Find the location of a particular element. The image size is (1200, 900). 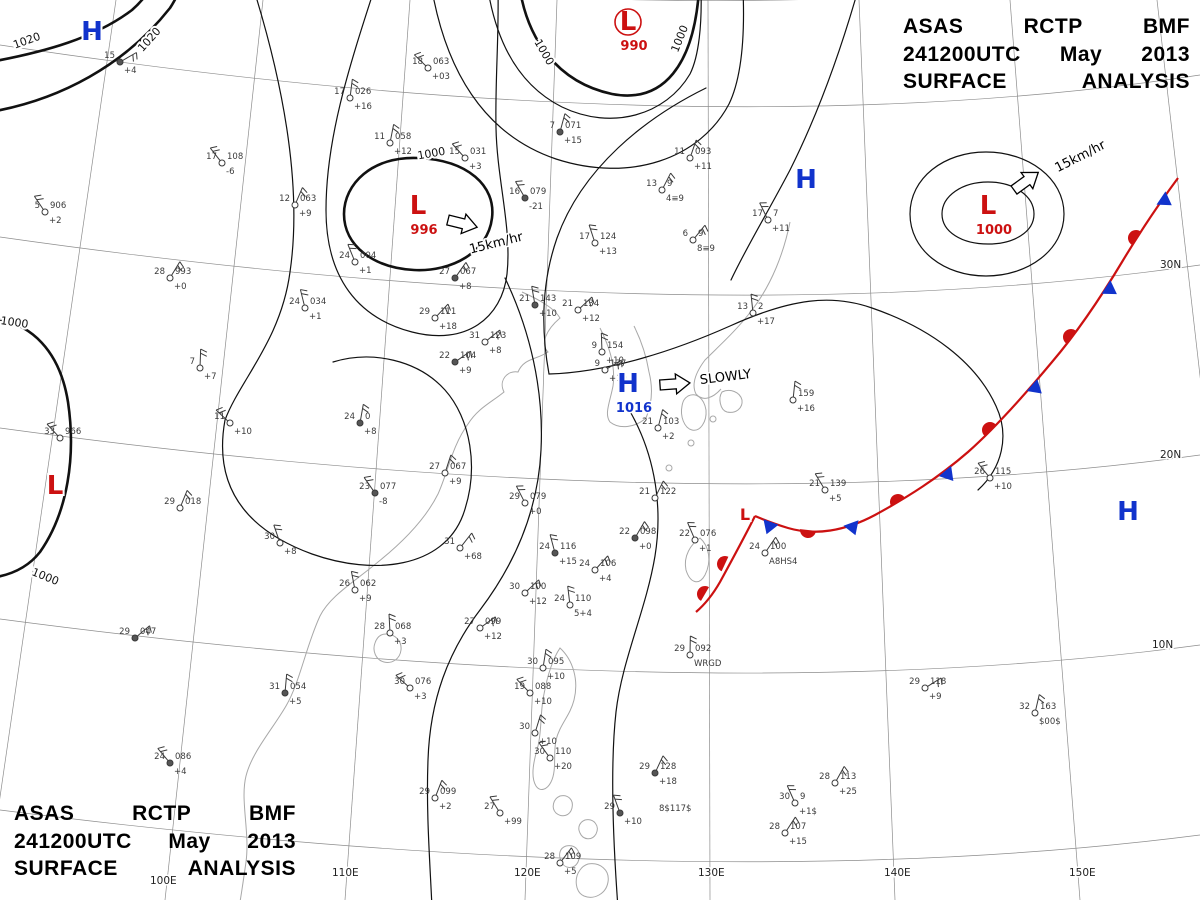

station-dewpoint: +15 is located at coordinates (568, 562).